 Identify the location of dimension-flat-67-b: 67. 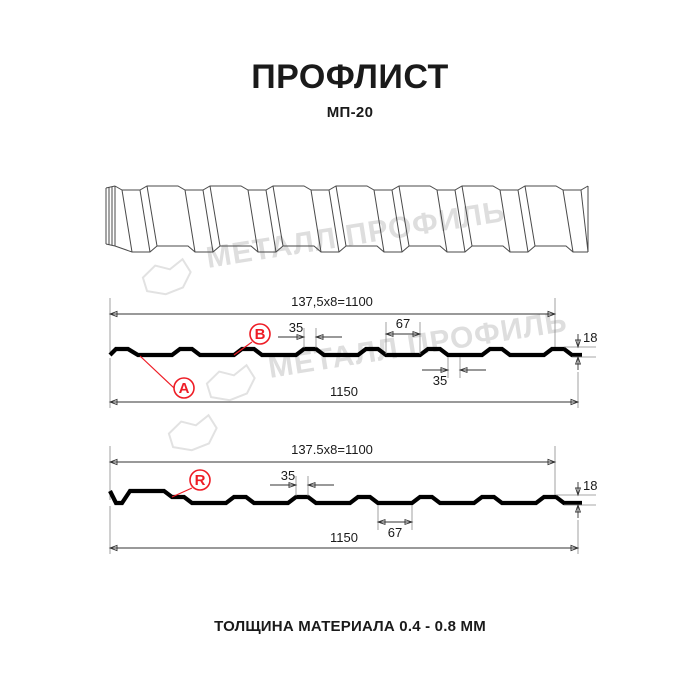
(395, 522).